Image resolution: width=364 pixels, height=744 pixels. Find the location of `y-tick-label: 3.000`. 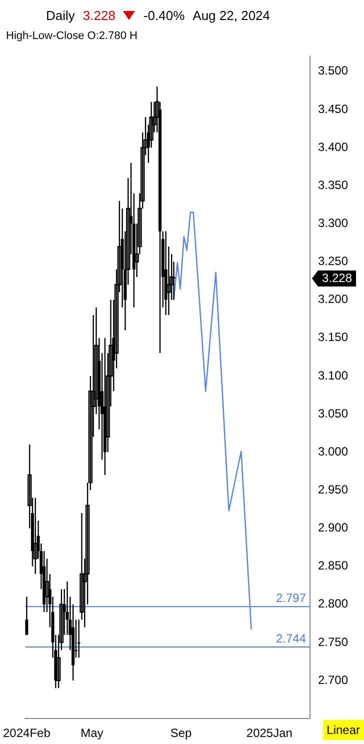

y-tick-label: 3.000 is located at coordinates (333, 451).